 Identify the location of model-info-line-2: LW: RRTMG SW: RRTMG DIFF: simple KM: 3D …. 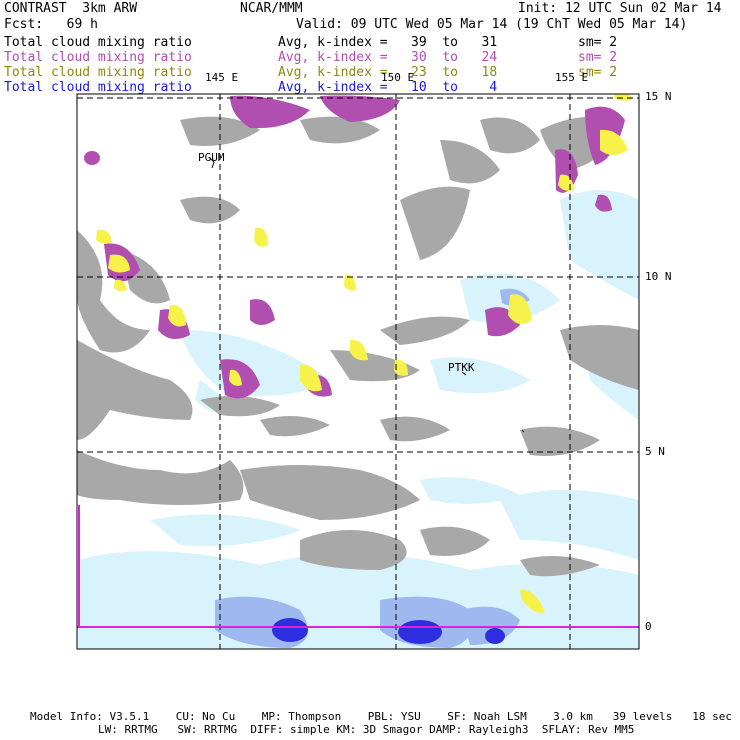
(366, 729).